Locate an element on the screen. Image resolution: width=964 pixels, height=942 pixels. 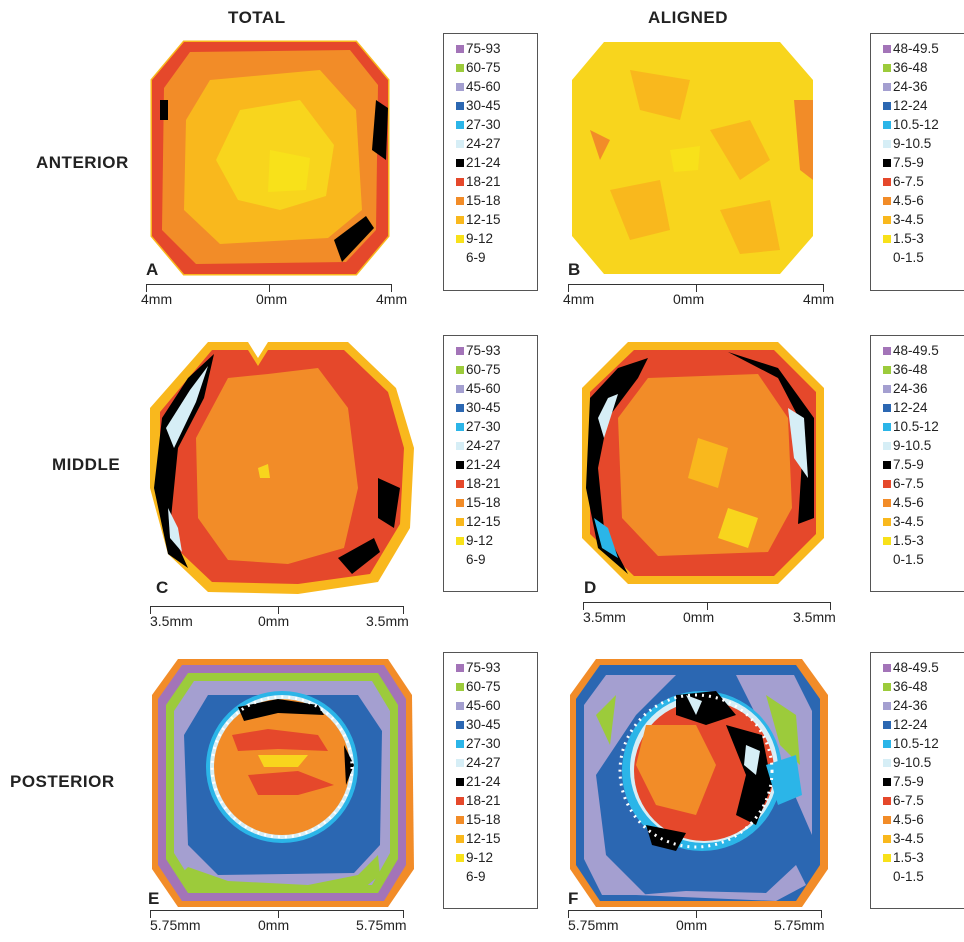
legend-label: 18-21 is located at coordinates (483, 483).